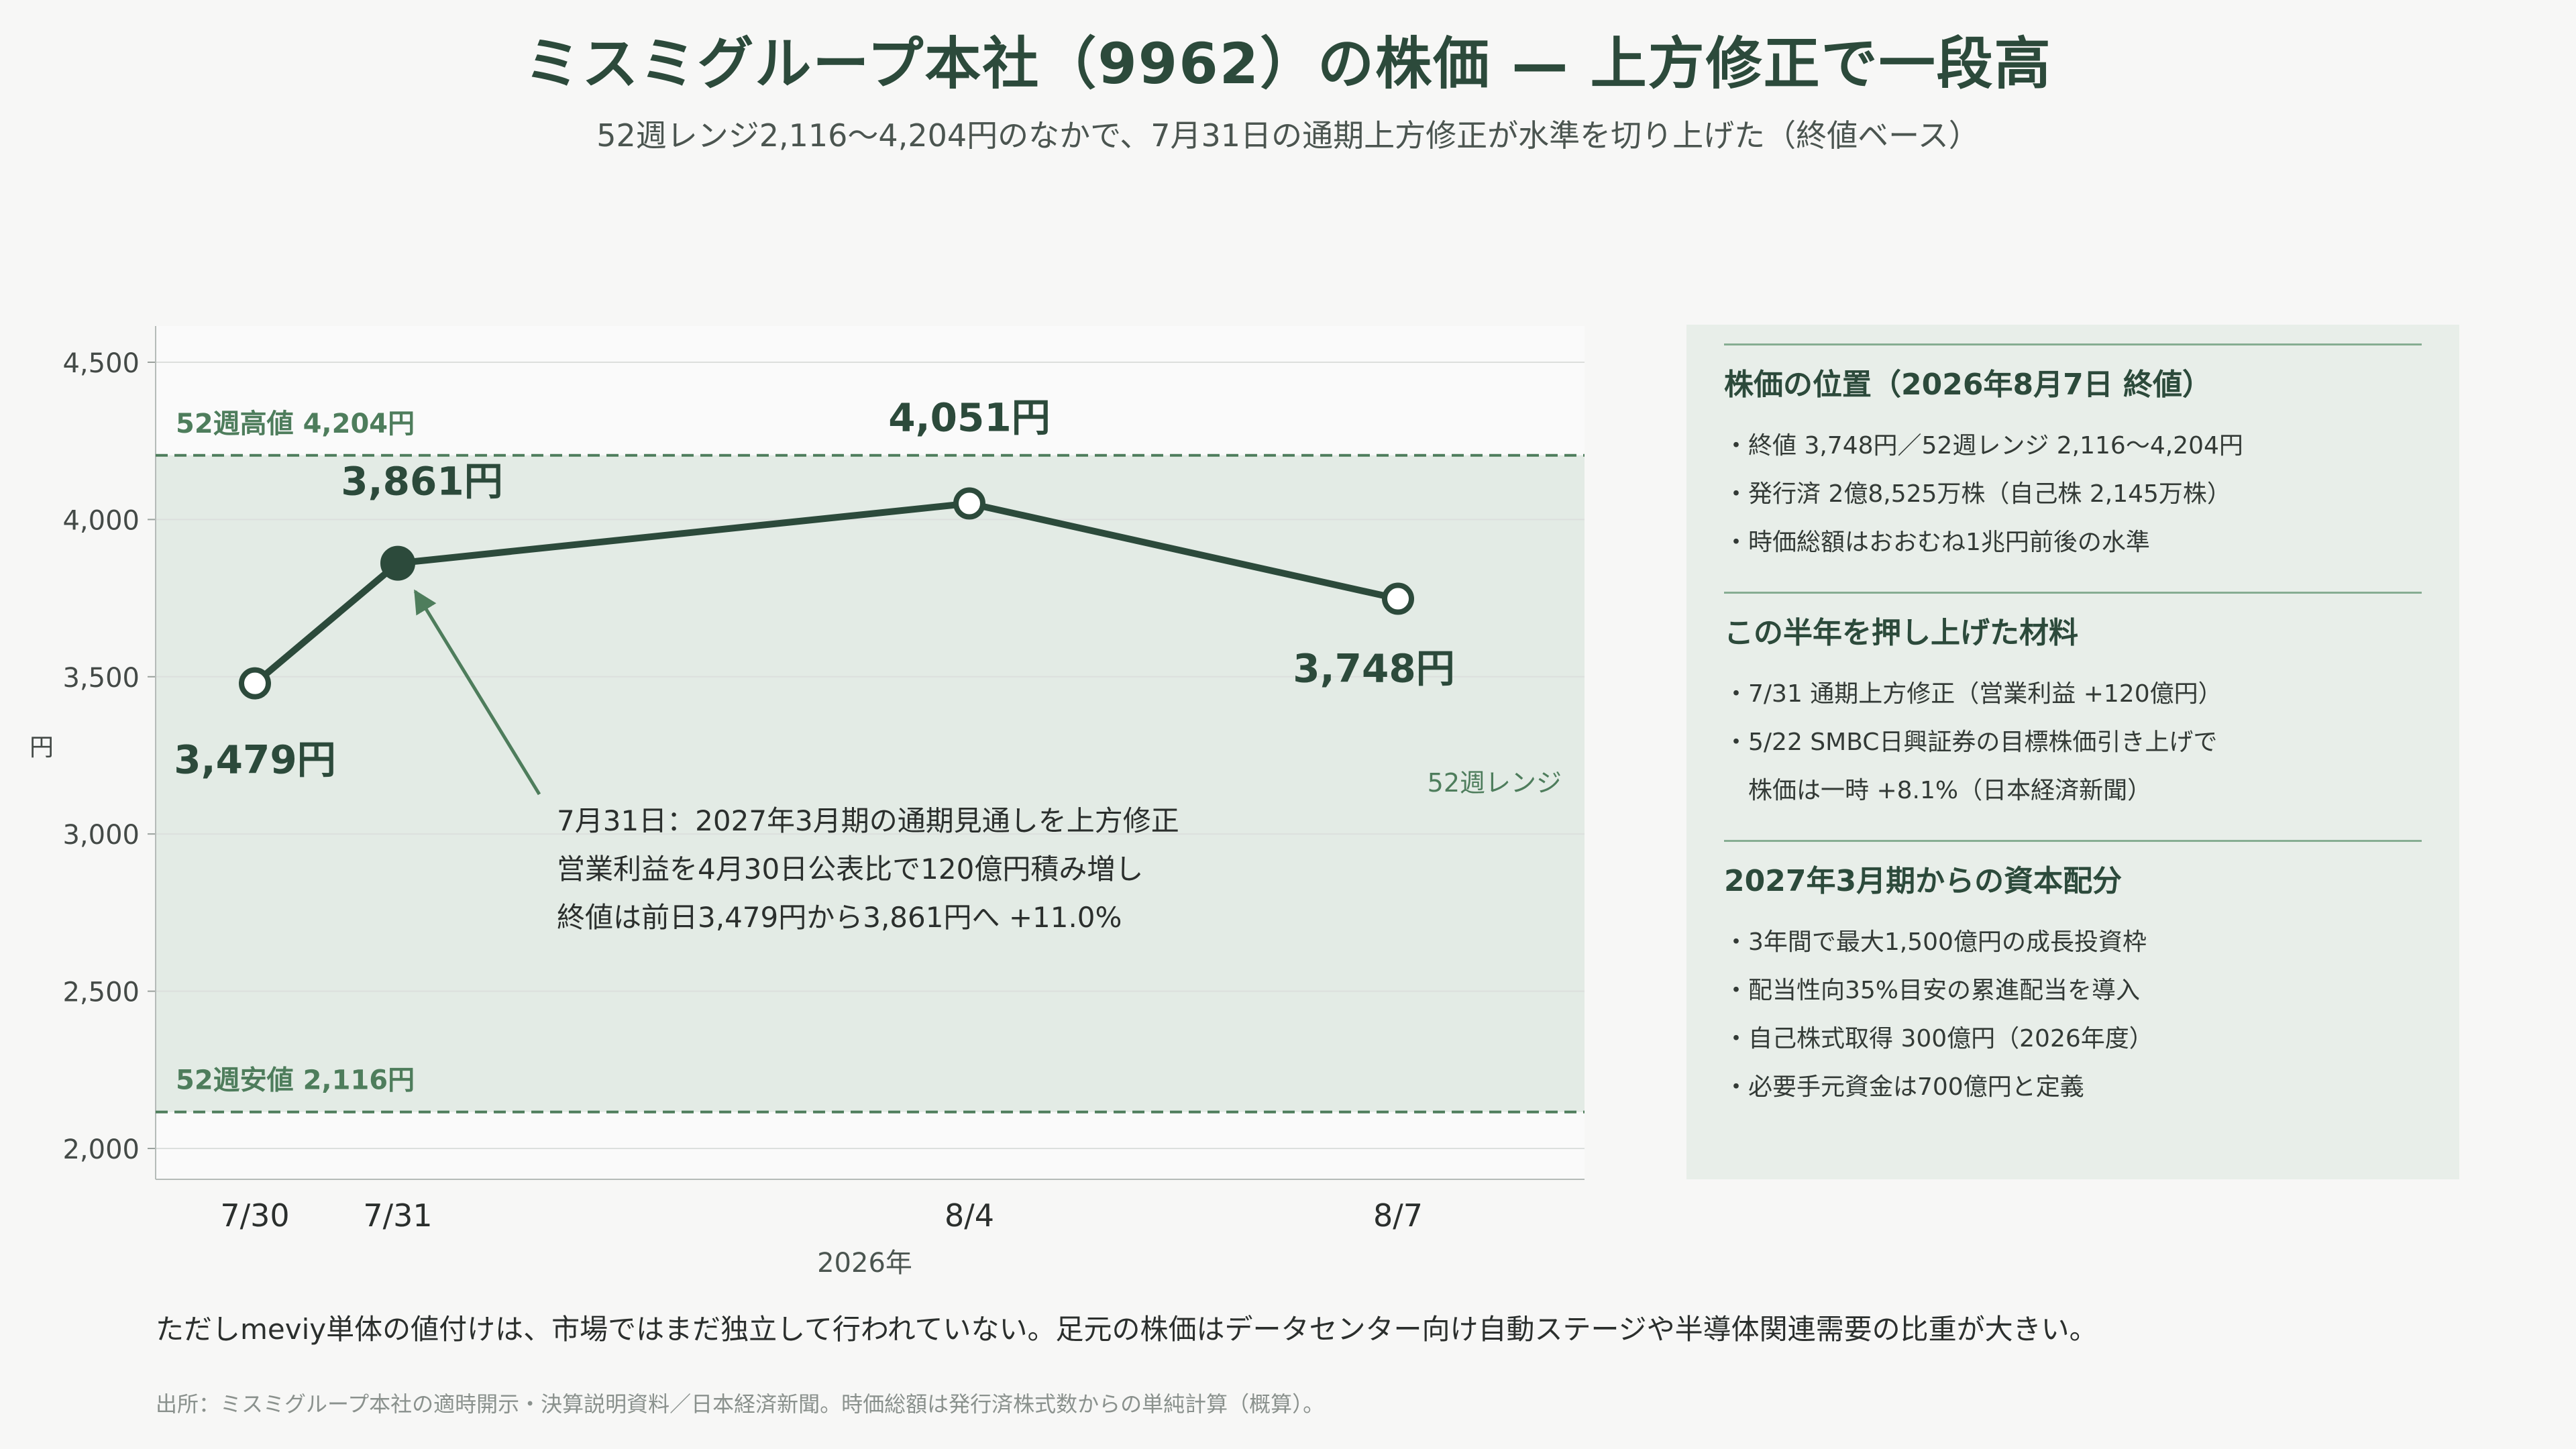  I want to click on data-label: 3,748円, so click(1373, 669).